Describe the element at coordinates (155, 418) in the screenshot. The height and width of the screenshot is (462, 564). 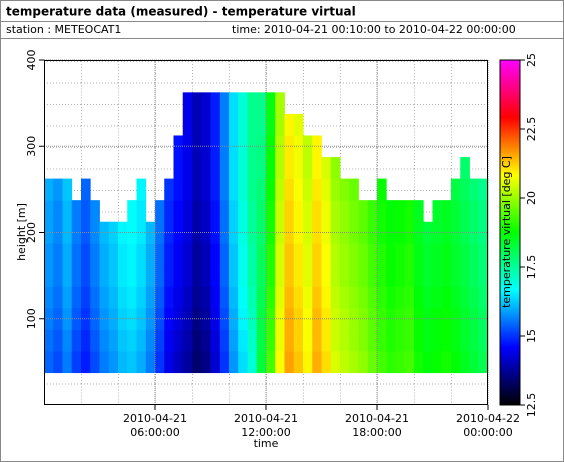
I see `x-tick-label: 2010-04-21` at that location.